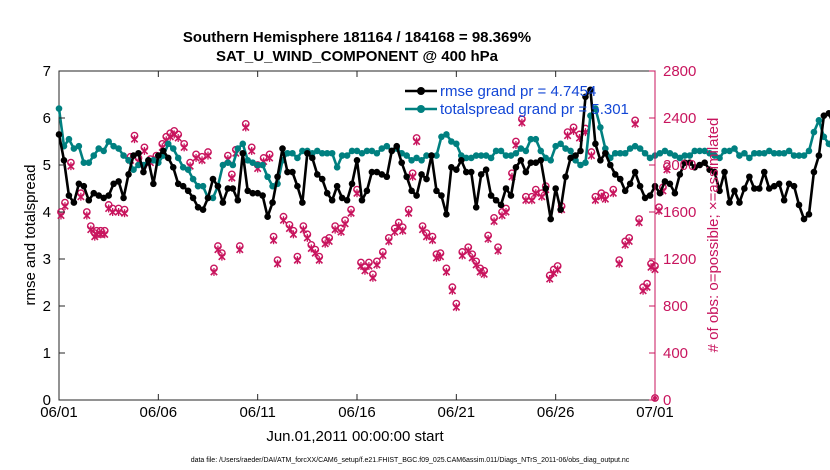 This screenshot has width=830, height=470. What do you see at coordinates (534, 109) in the screenshot?
I see `legend-spread-label: totalspread grand pr = 5.301` at bounding box center [534, 109].